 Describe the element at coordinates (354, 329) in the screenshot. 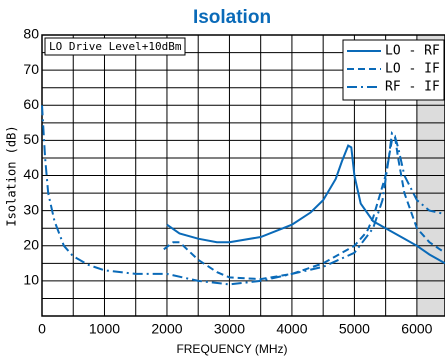

I see `x-tick-label: 5000` at that location.